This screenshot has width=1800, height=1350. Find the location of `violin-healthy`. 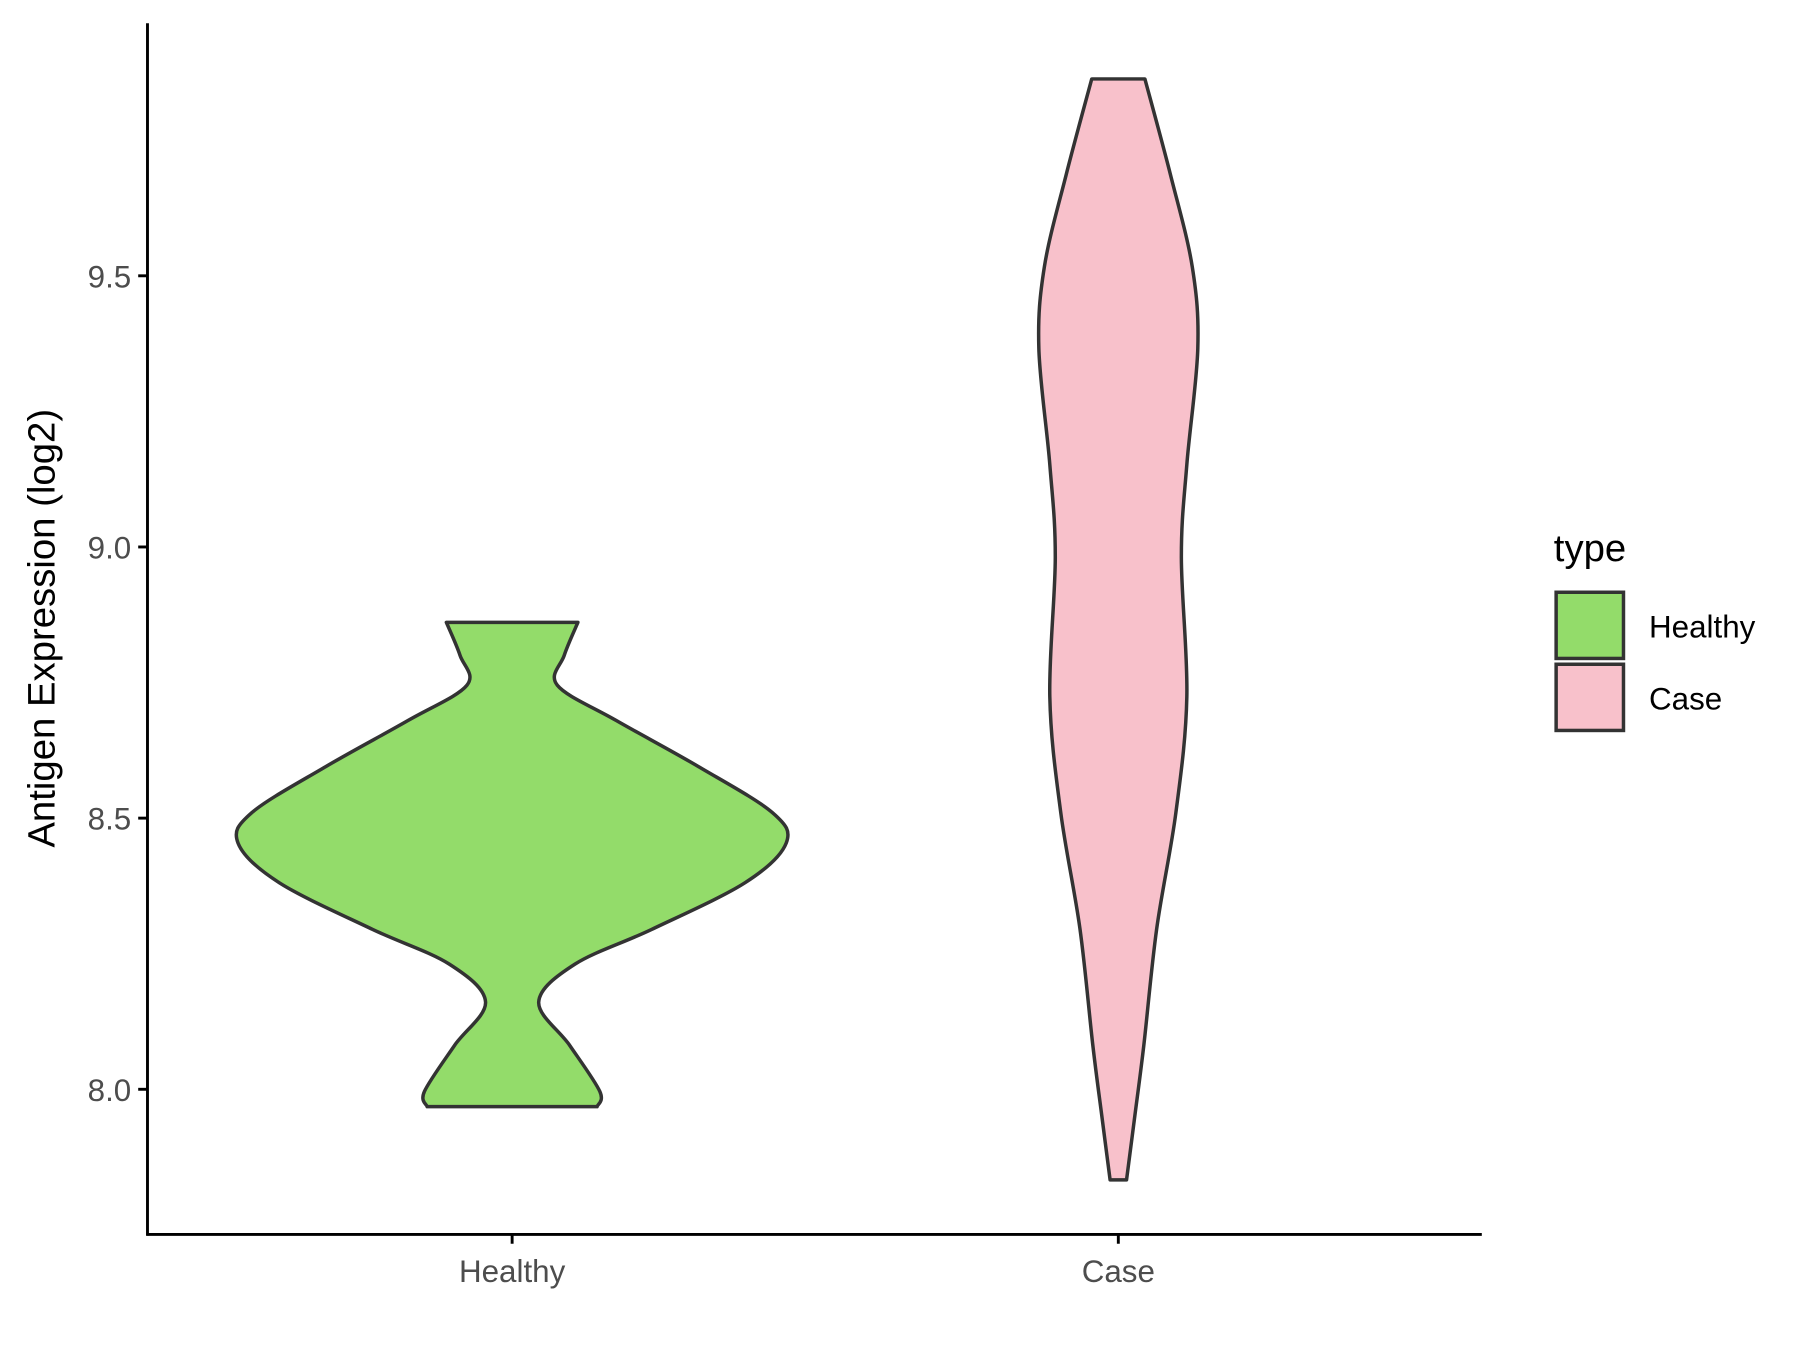

violin-healthy is located at coordinates (512, 864).